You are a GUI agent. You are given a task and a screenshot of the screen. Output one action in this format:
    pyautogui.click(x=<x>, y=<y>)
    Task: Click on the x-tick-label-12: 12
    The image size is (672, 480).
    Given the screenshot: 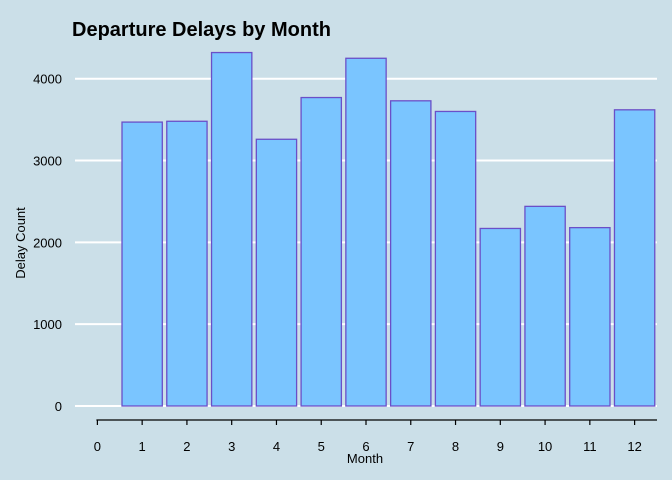 What is the action you would take?
    pyautogui.click(x=634, y=446)
    